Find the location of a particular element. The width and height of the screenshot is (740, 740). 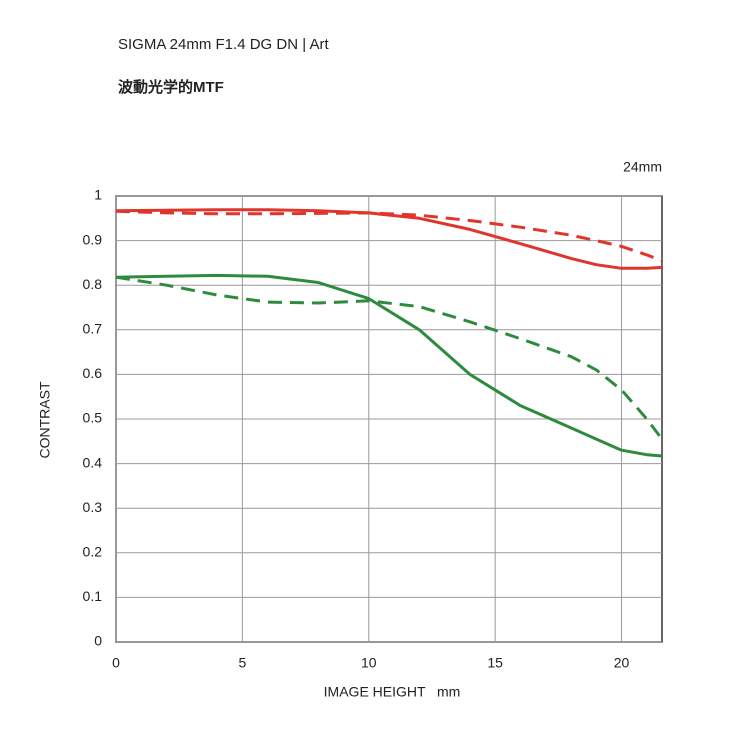

y-tick-label: 0.9 is located at coordinates (93, 239).